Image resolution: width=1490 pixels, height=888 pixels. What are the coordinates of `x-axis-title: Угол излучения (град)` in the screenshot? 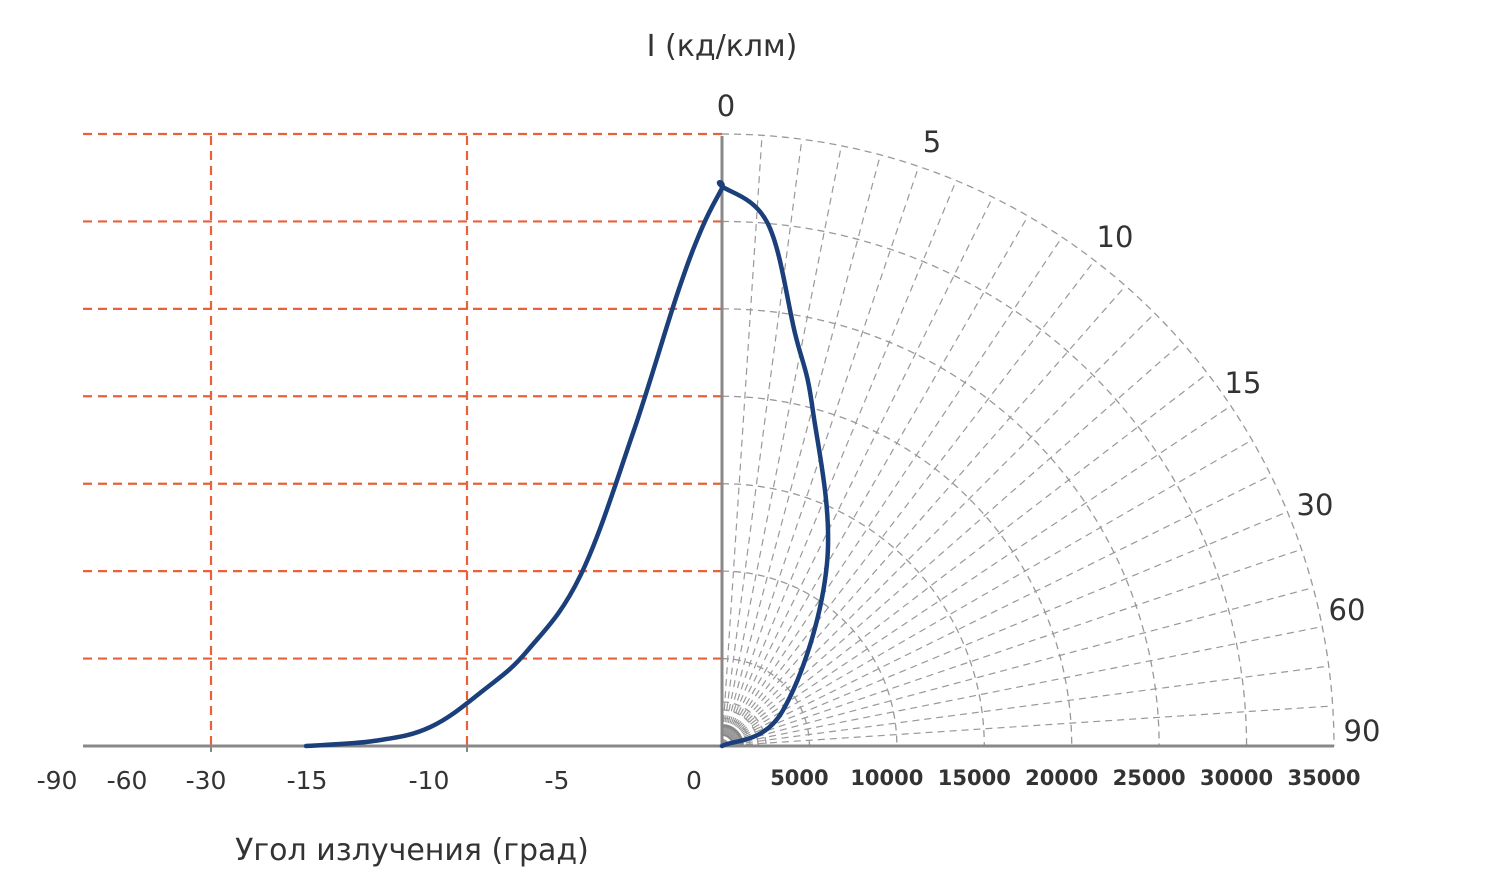 It's located at (412, 850).